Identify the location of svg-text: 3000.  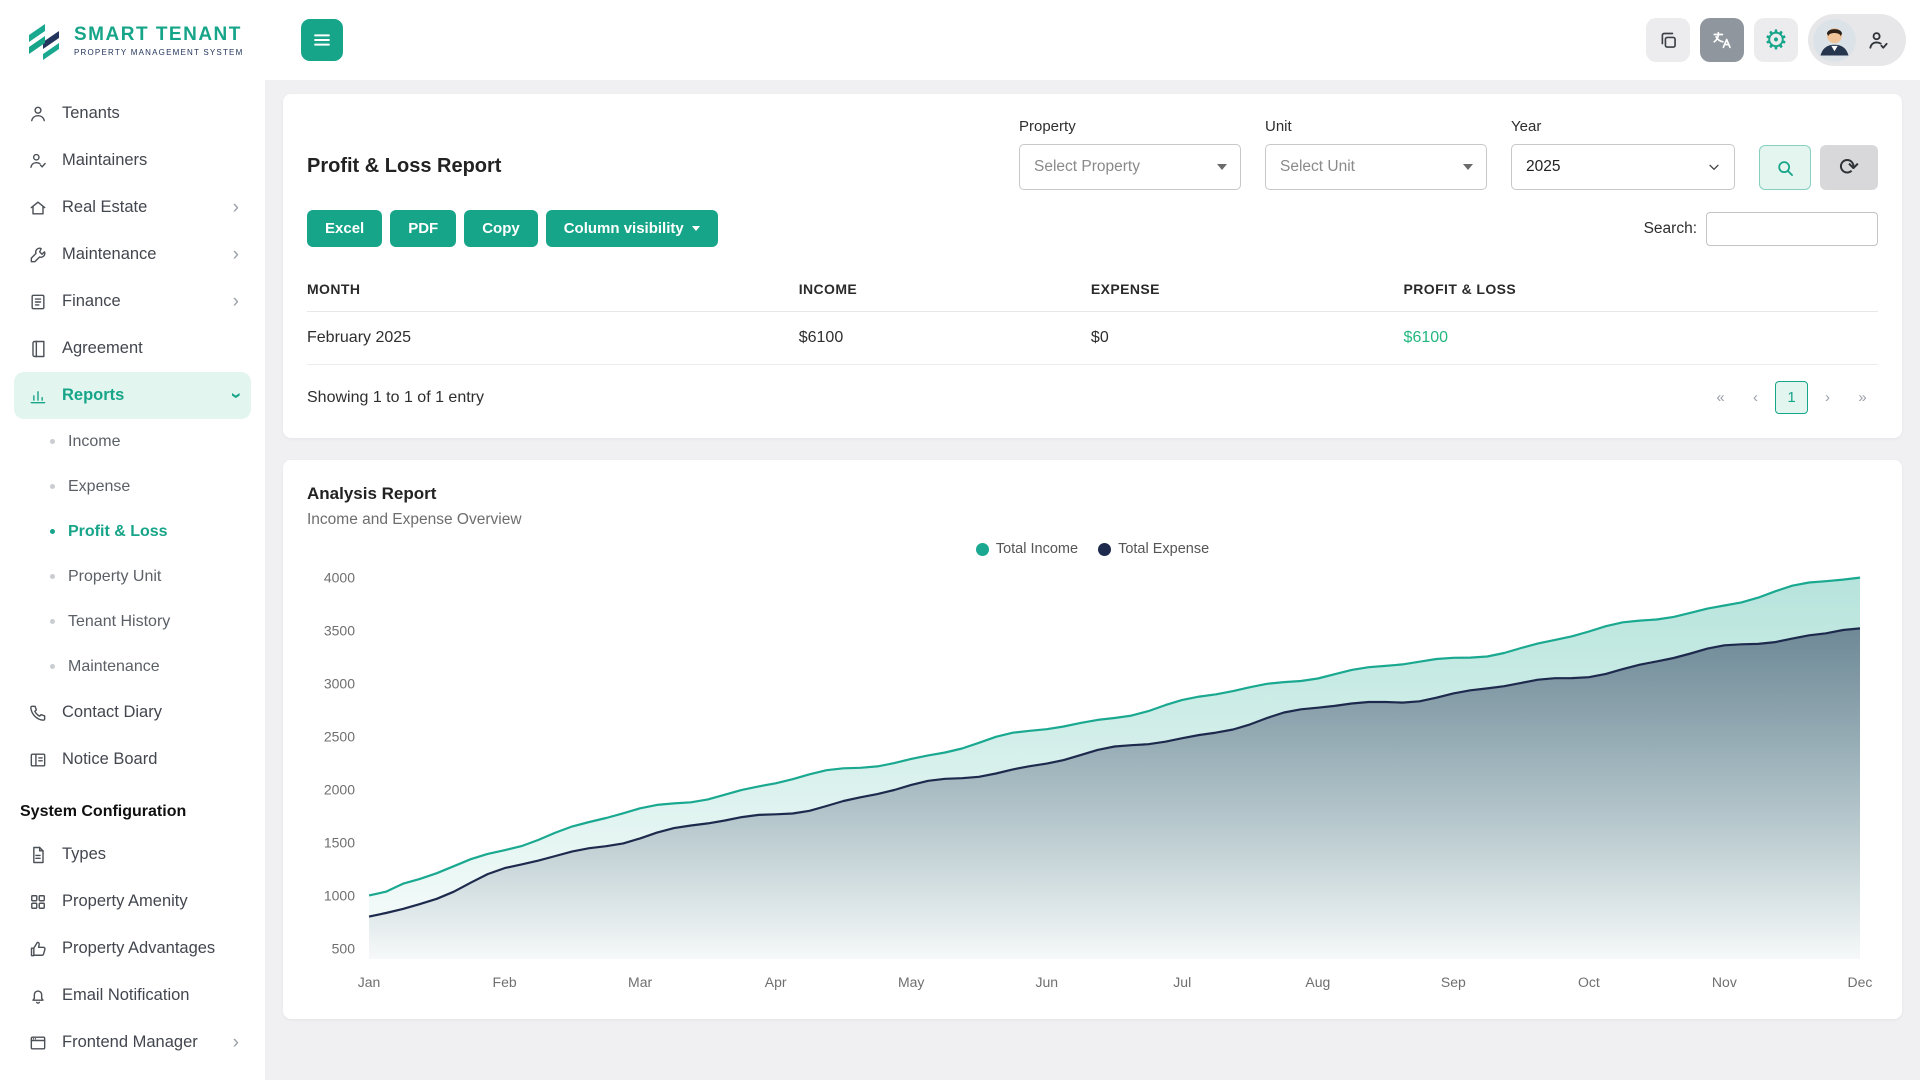
(339, 684).